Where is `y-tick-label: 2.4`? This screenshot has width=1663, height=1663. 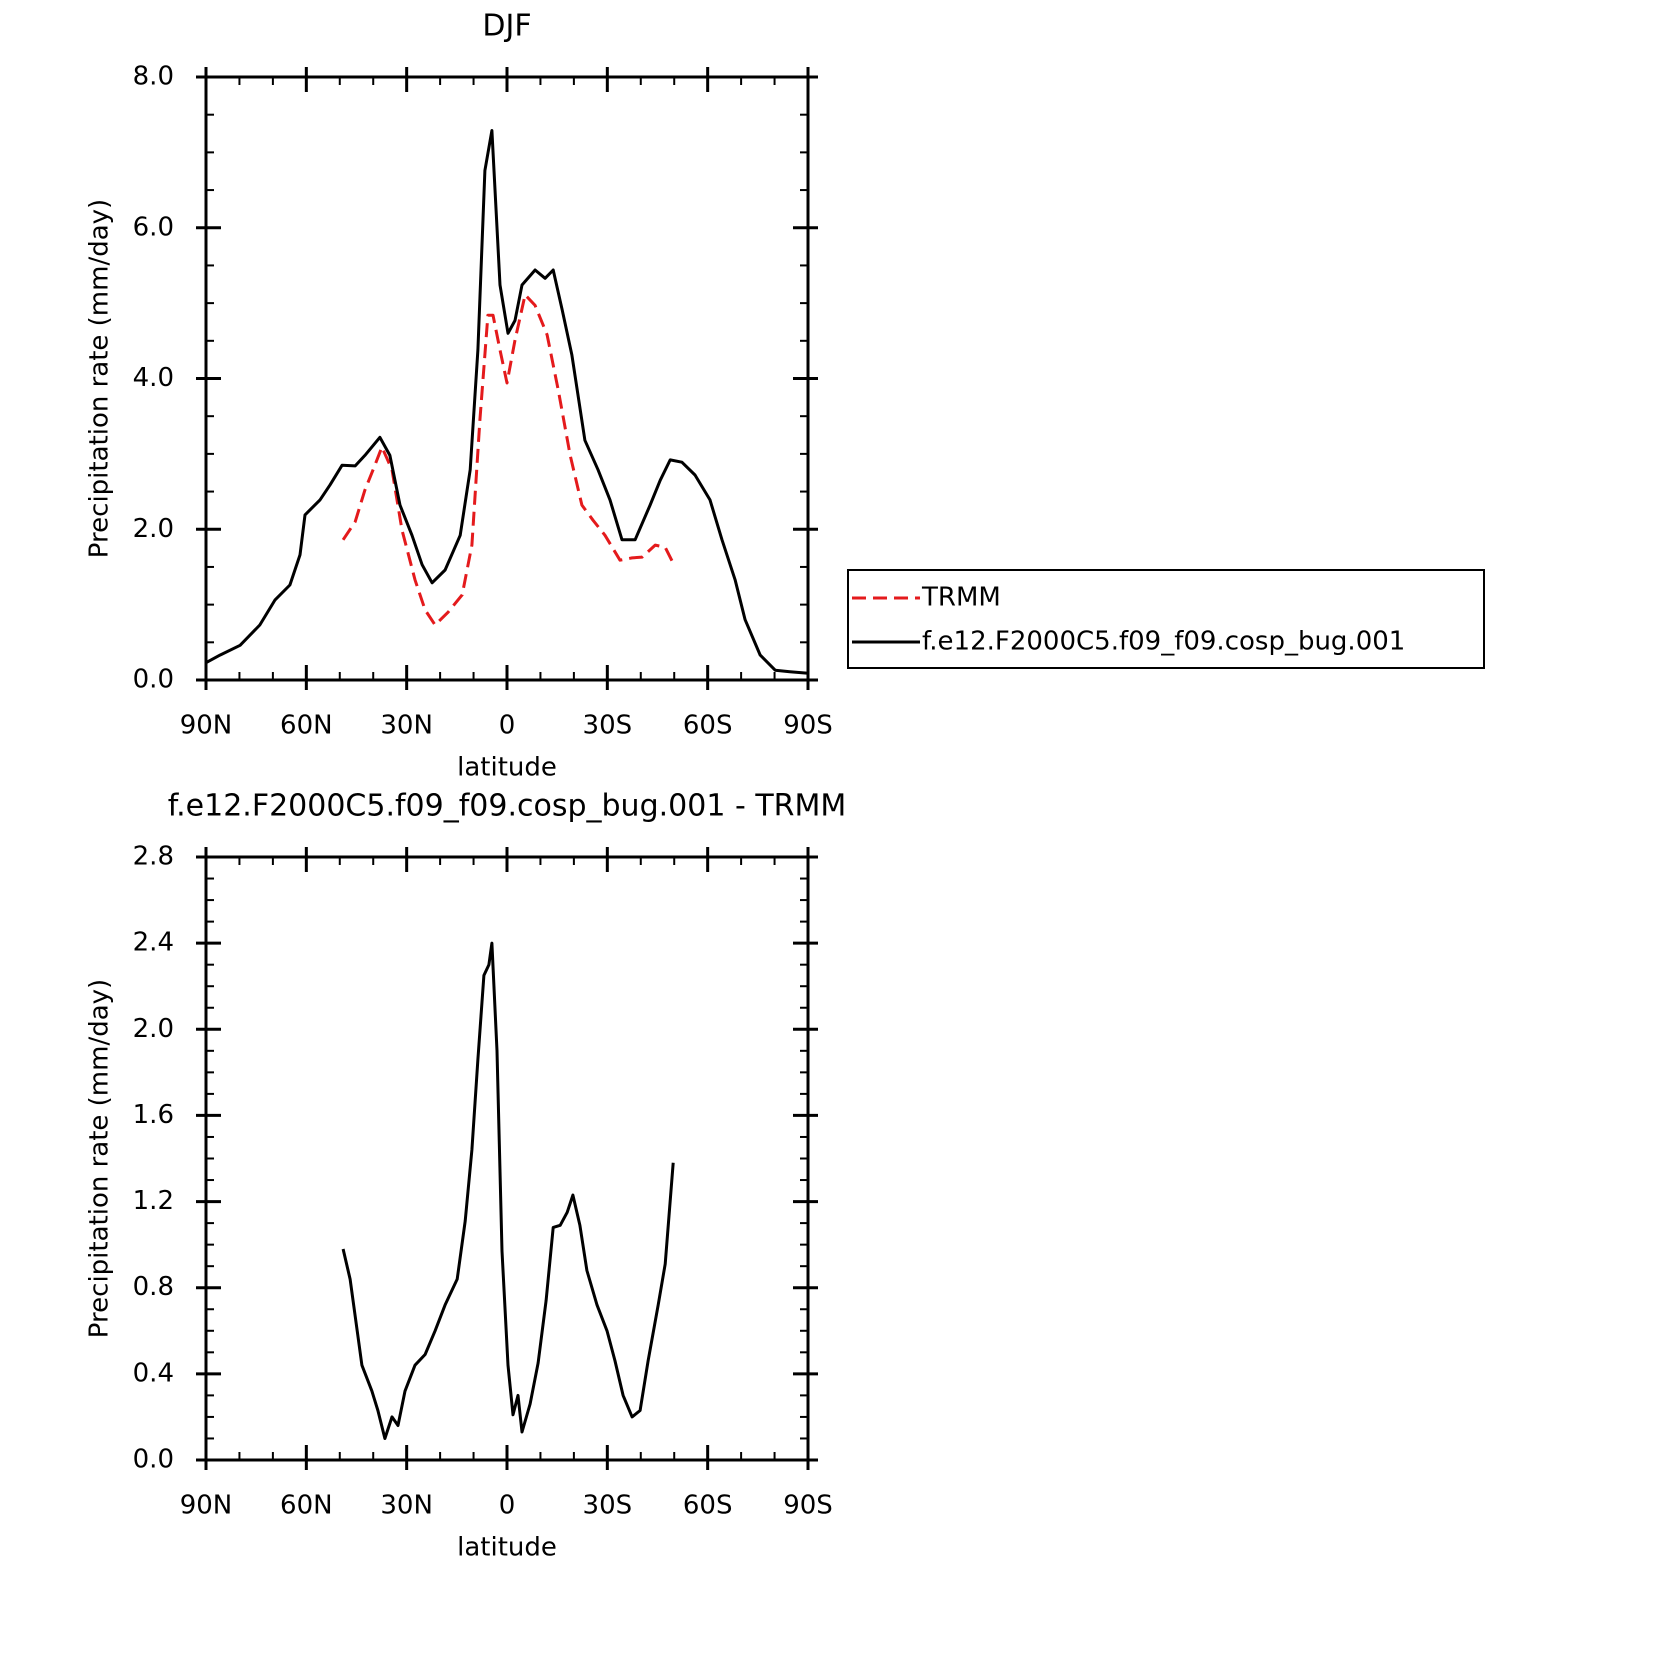 y-tick-label: 2.4 is located at coordinates (153, 943).